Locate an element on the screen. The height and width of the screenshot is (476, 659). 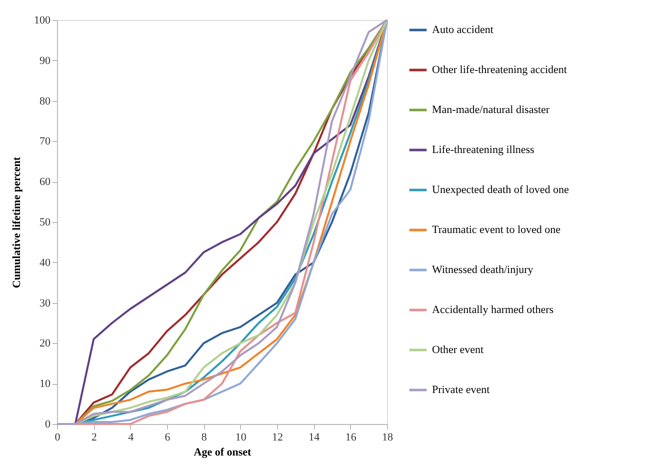
y-tick-label: 10 is located at coordinates (45, 384).